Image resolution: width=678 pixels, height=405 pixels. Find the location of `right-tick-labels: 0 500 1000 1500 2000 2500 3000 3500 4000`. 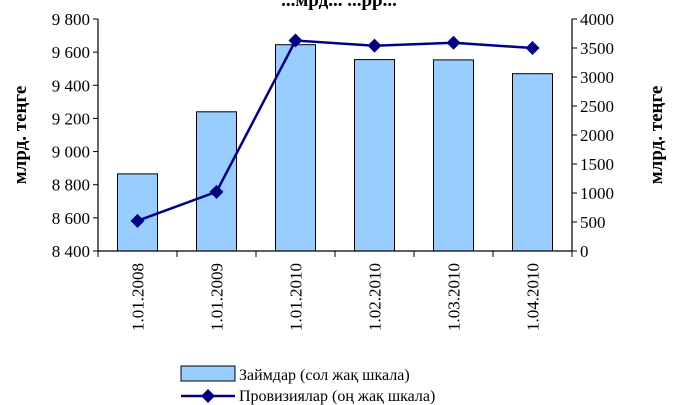

right-tick-labels: 0 500 1000 1500 2000 2500 3000 3500 4000 is located at coordinates (597, 135).